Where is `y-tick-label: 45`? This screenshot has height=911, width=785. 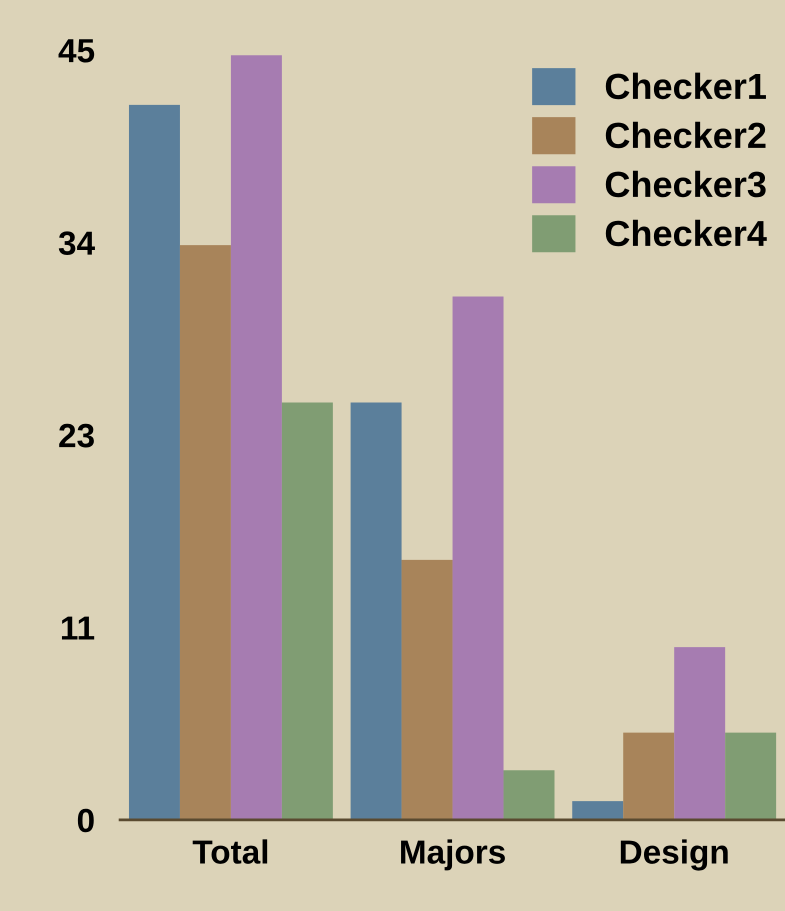 y-tick-label: 45 is located at coordinates (76, 51).